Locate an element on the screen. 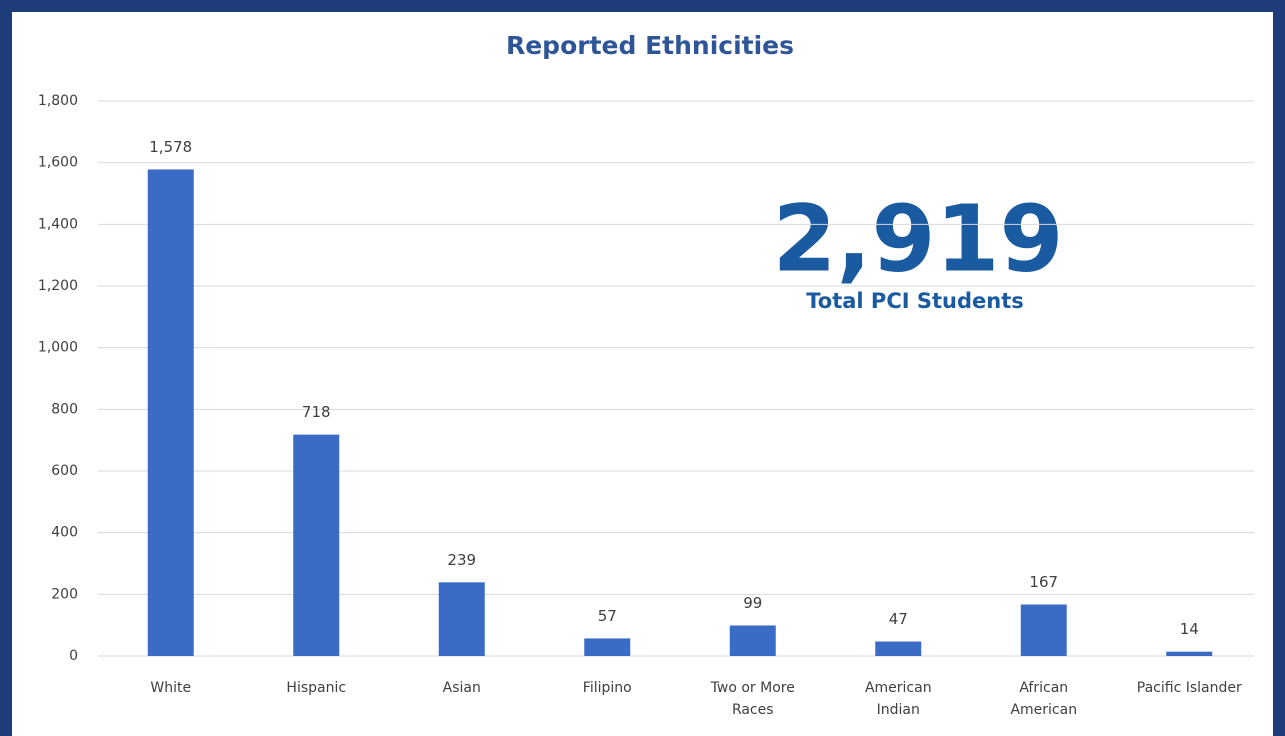 The height and width of the screenshot is (736, 1285). y-tick-label: 1,400 is located at coordinates (58, 224).